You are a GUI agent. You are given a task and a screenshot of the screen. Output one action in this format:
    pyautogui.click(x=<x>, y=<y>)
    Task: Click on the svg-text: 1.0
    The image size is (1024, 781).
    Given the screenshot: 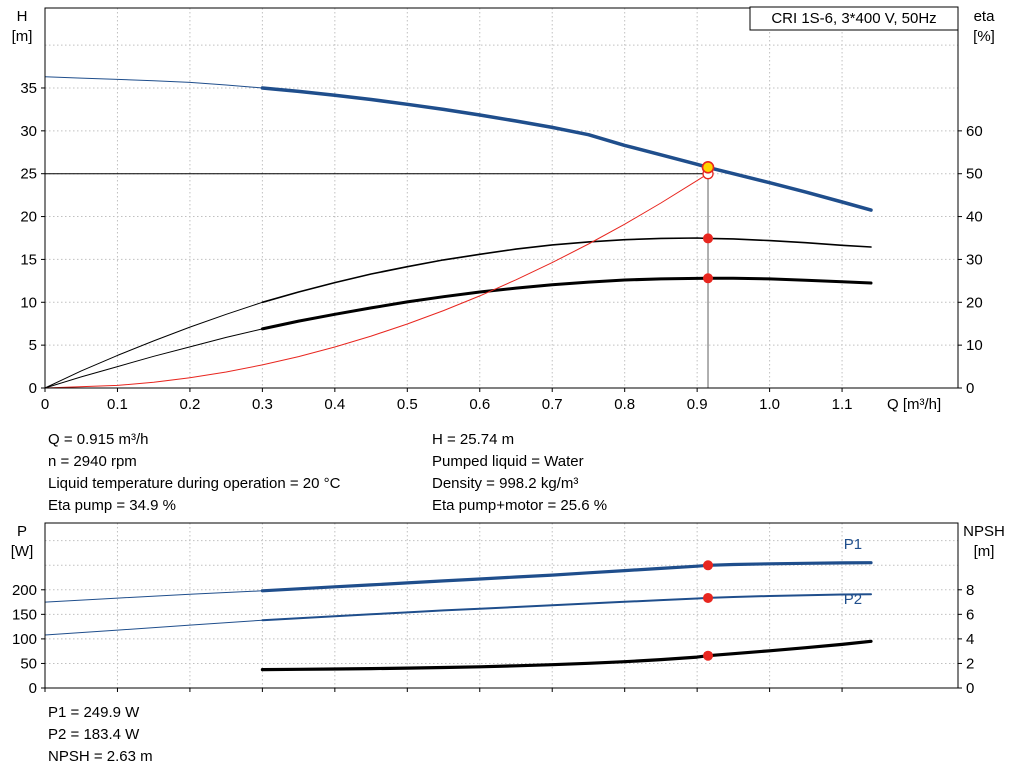 What is the action you would take?
    pyautogui.click(x=769, y=404)
    